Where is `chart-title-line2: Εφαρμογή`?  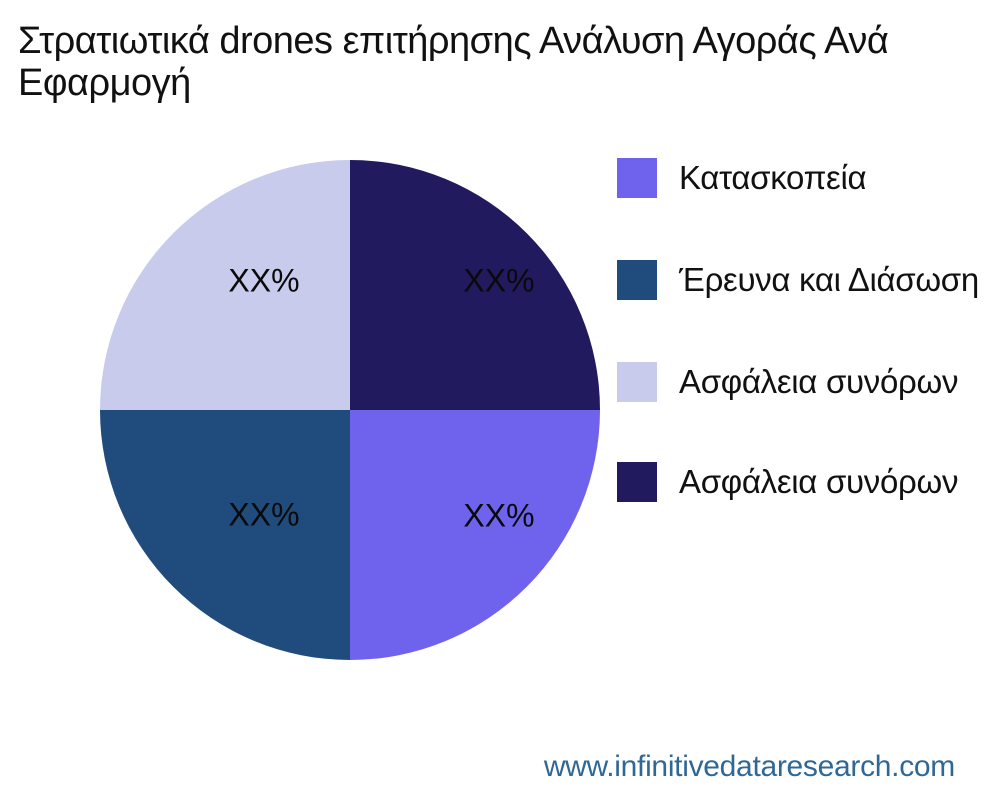
chart-title-line2: Εφαρμογή is located at coordinates (104, 83).